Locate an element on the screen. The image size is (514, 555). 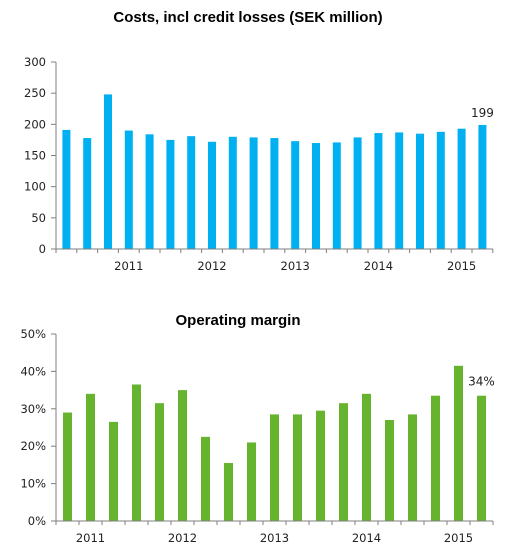
operating-margin-chart-title: Operating margin is located at coordinates (237, 320).